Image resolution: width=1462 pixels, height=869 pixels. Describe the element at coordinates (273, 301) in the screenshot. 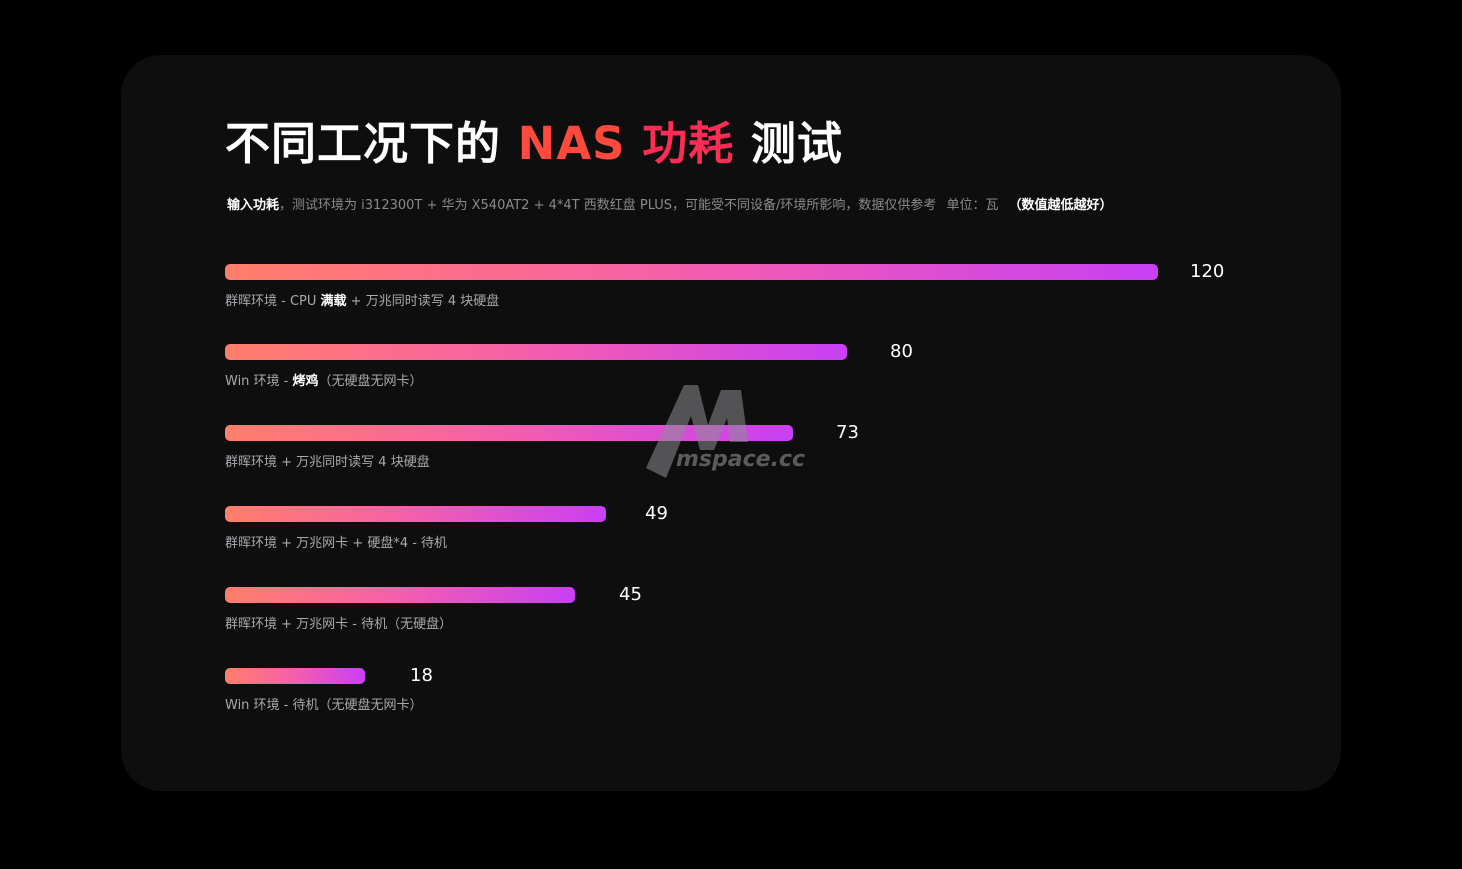

I see `bar-label-text: 群晖环境 - CPU` at that location.